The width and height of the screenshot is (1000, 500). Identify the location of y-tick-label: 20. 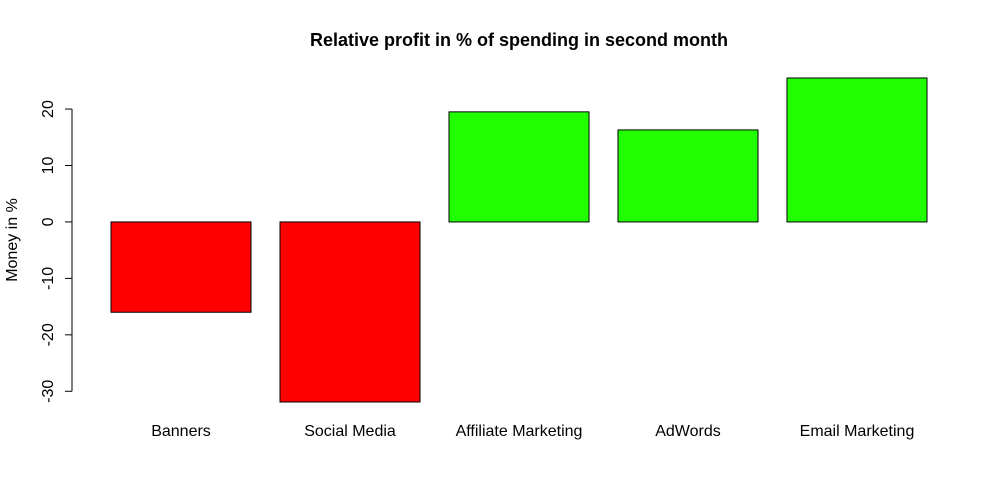
(48, 109).